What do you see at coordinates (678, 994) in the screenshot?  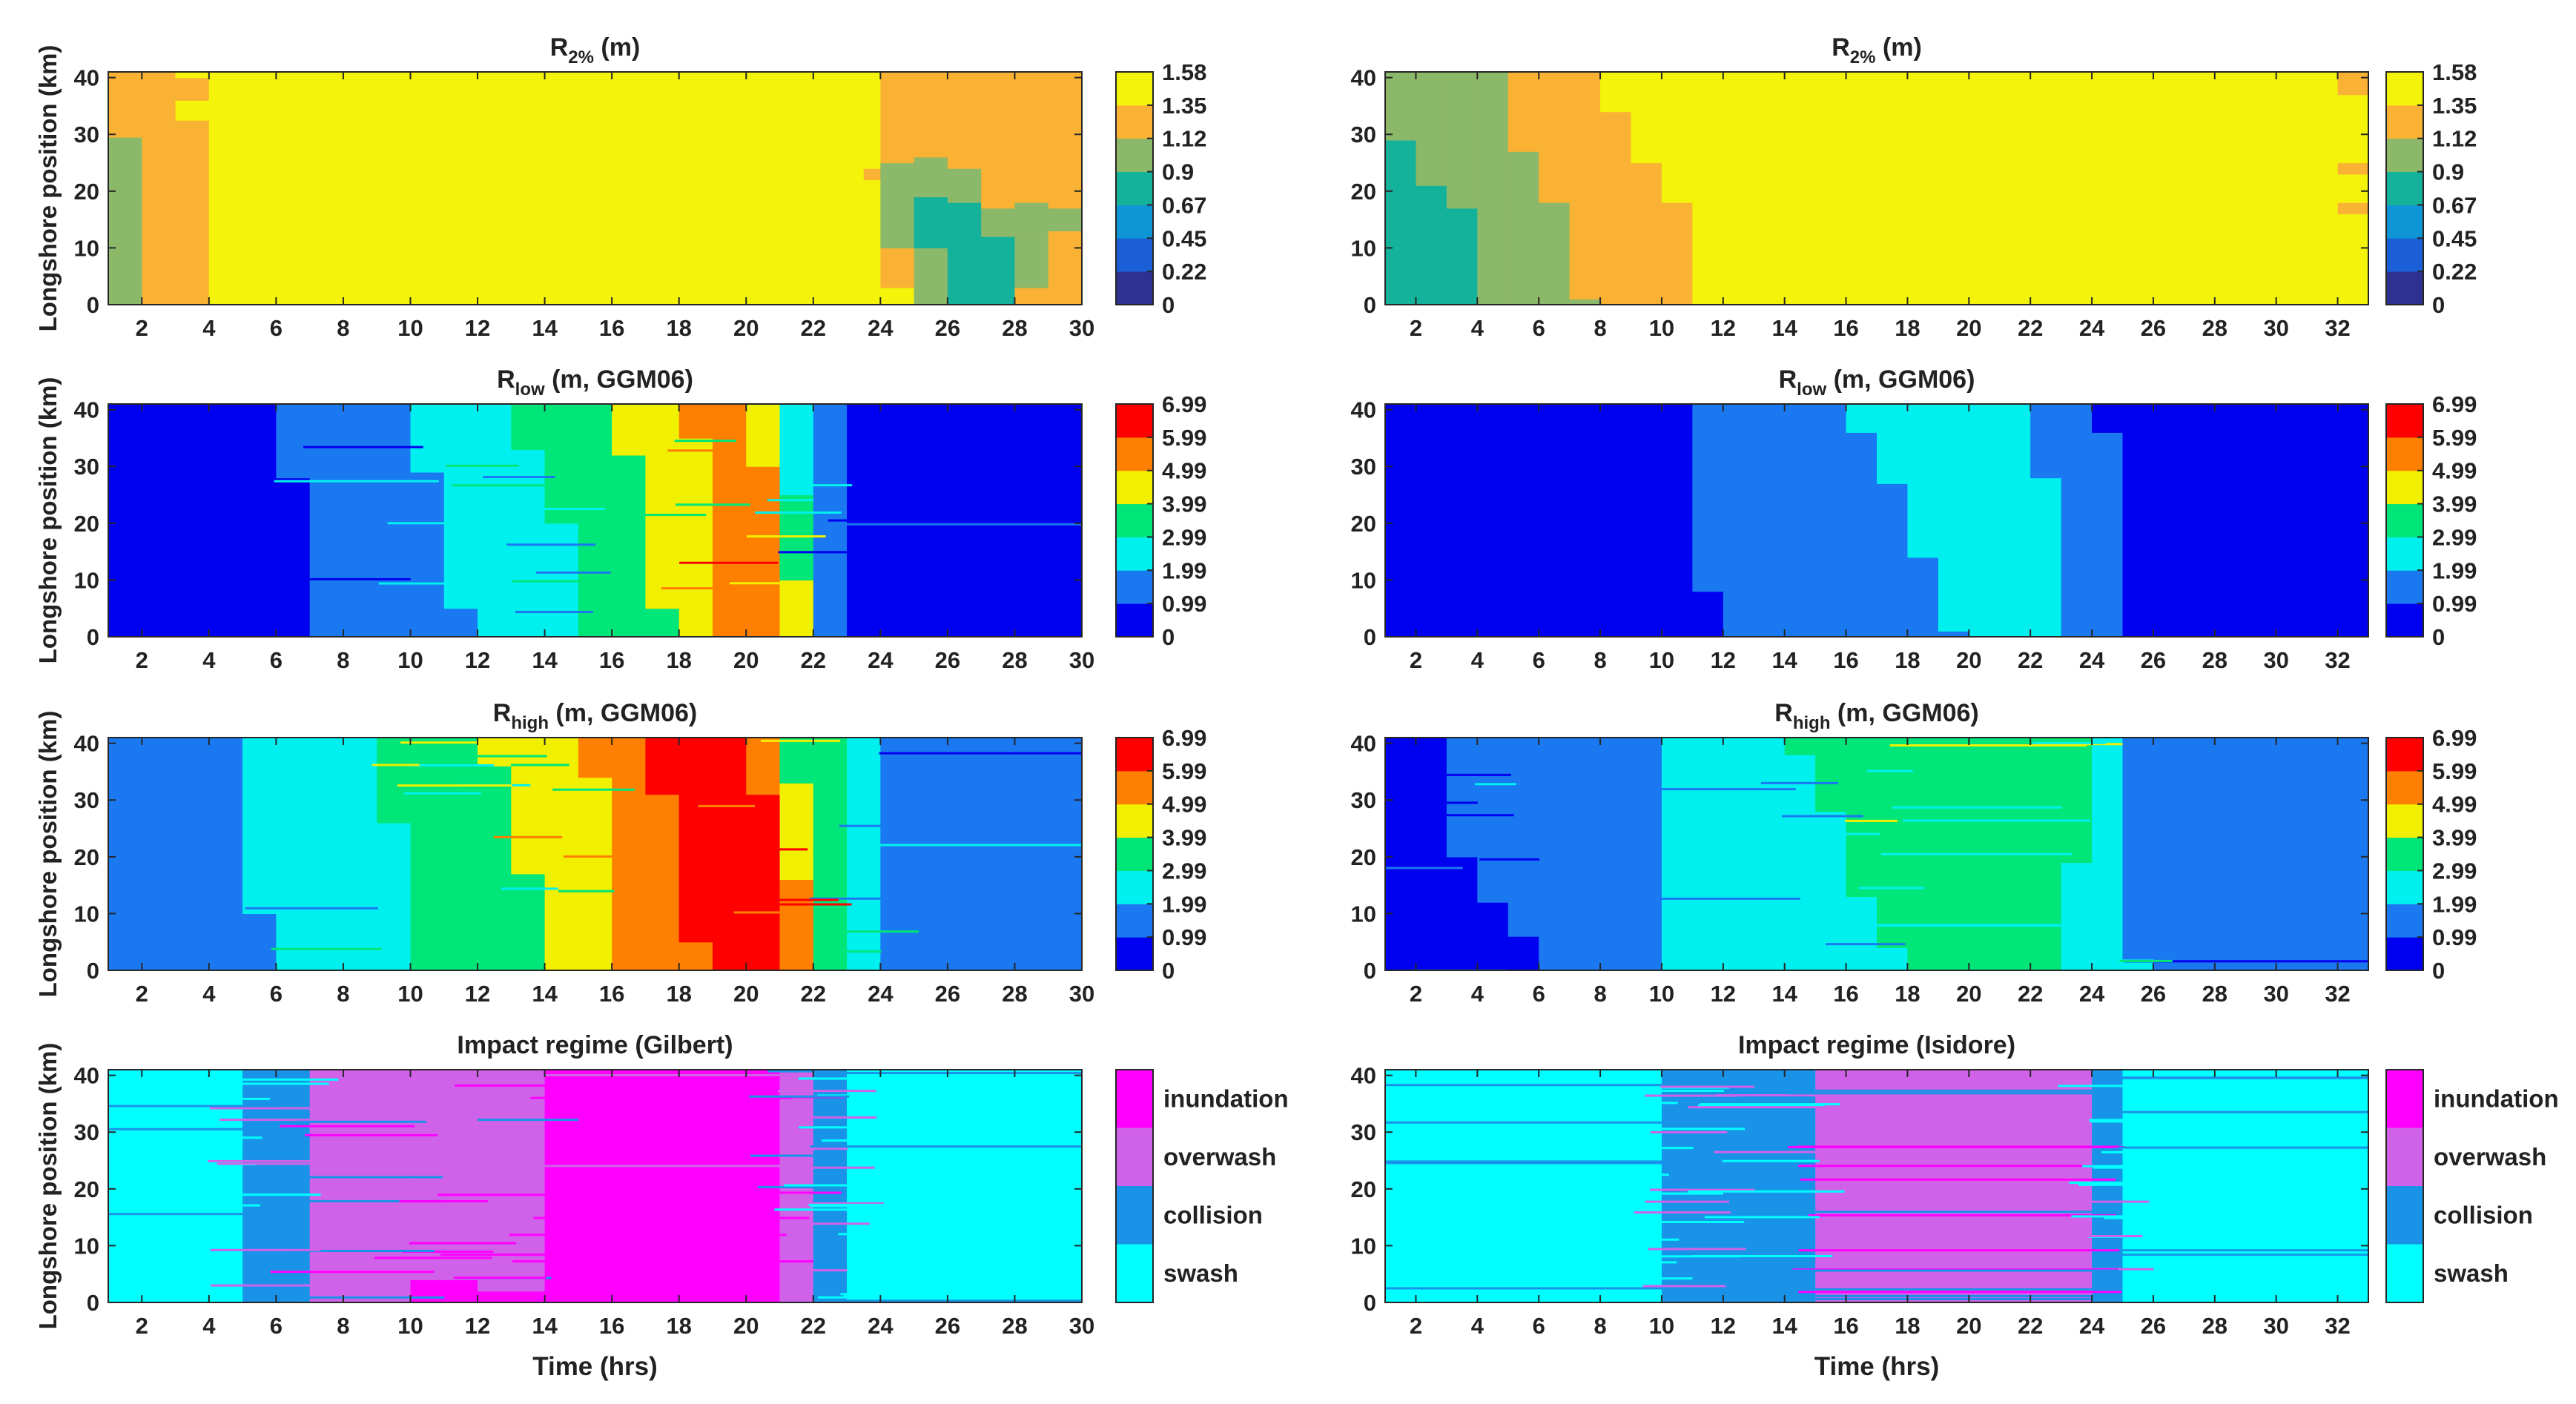 I see `x-tick-label: 18` at bounding box center [678, 994].